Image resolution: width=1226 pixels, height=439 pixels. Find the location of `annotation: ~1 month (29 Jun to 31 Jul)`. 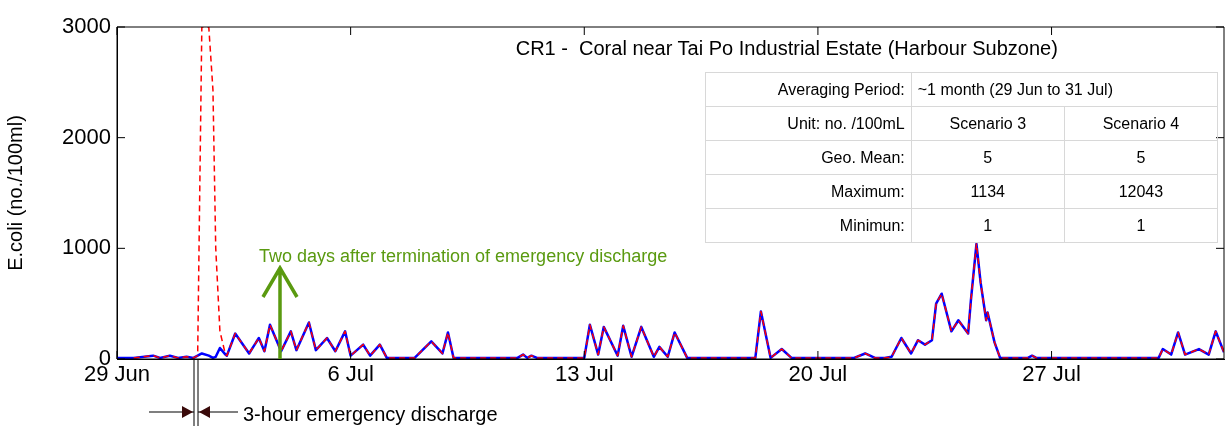

annotation: ~1 month (29 Jun to 31 Jul) is located at coordinates (1064, 89).